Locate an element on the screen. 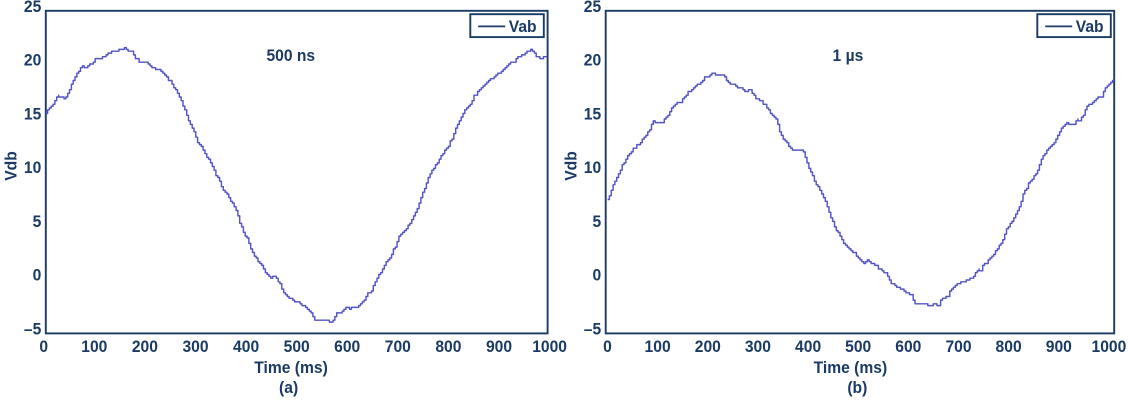  svg-text: (a) is located at coordinates (288, 388).